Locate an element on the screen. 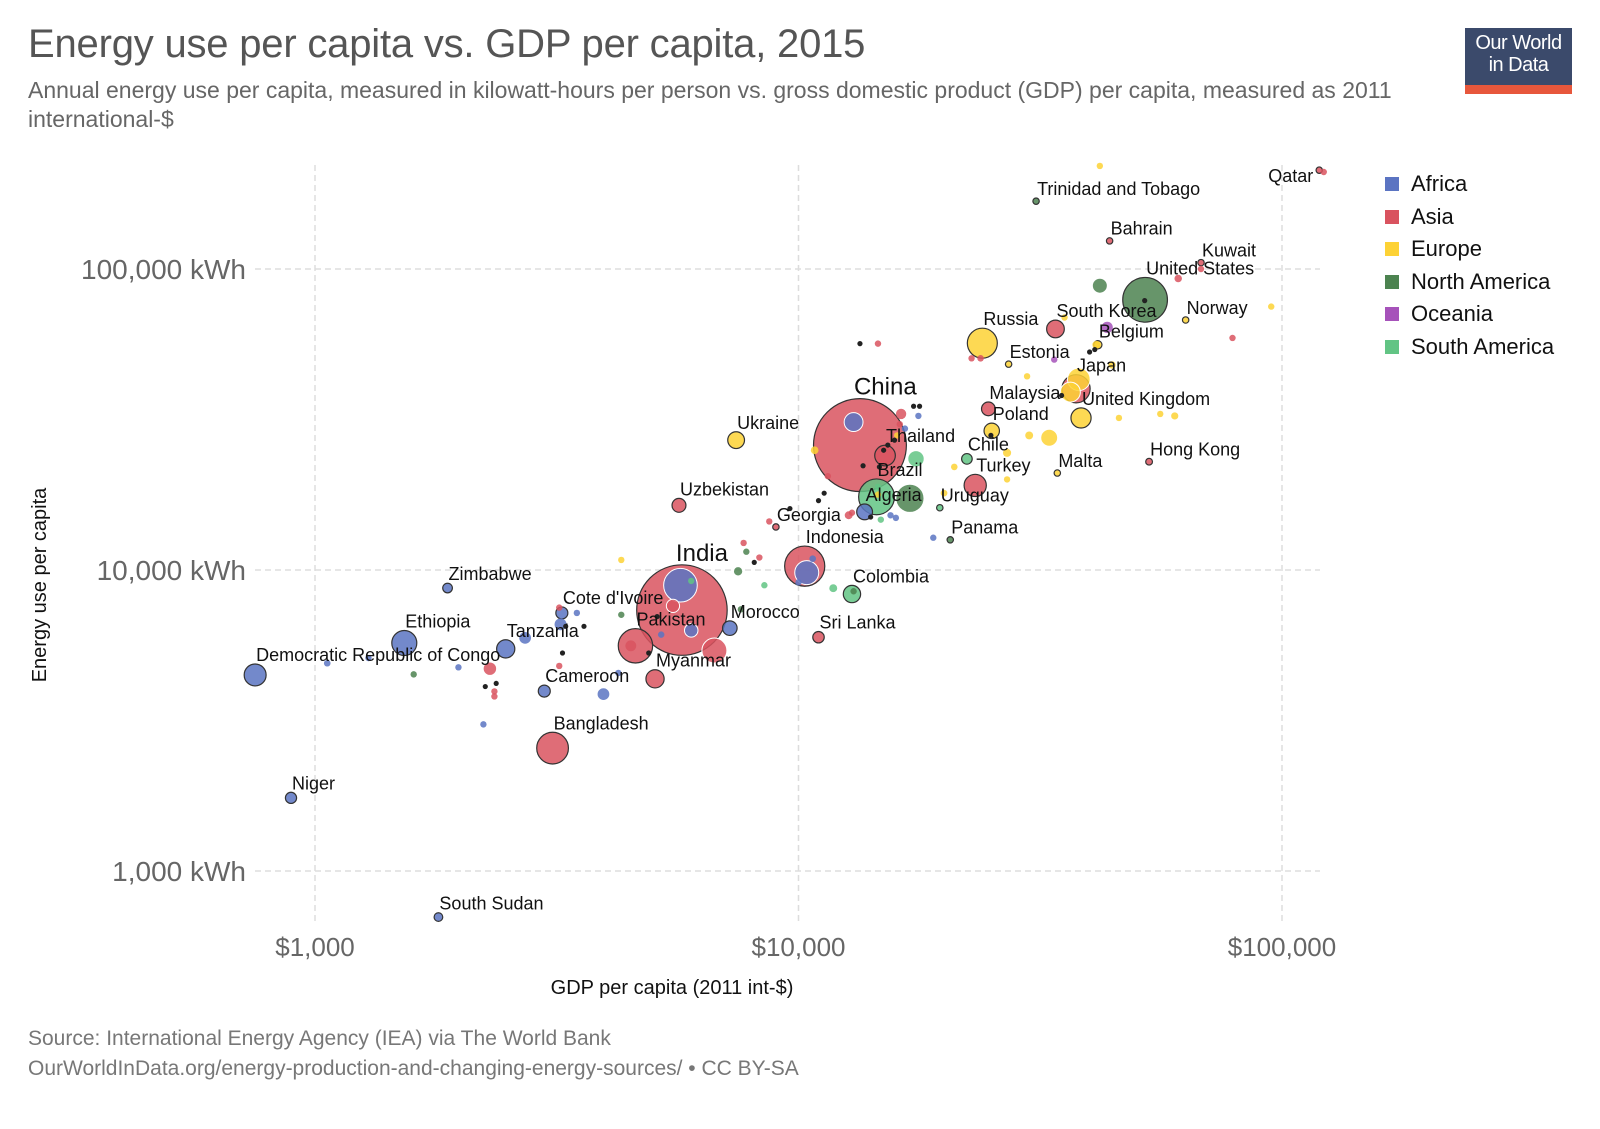  data-point-ethiopia is located at coordinates (404, 643).